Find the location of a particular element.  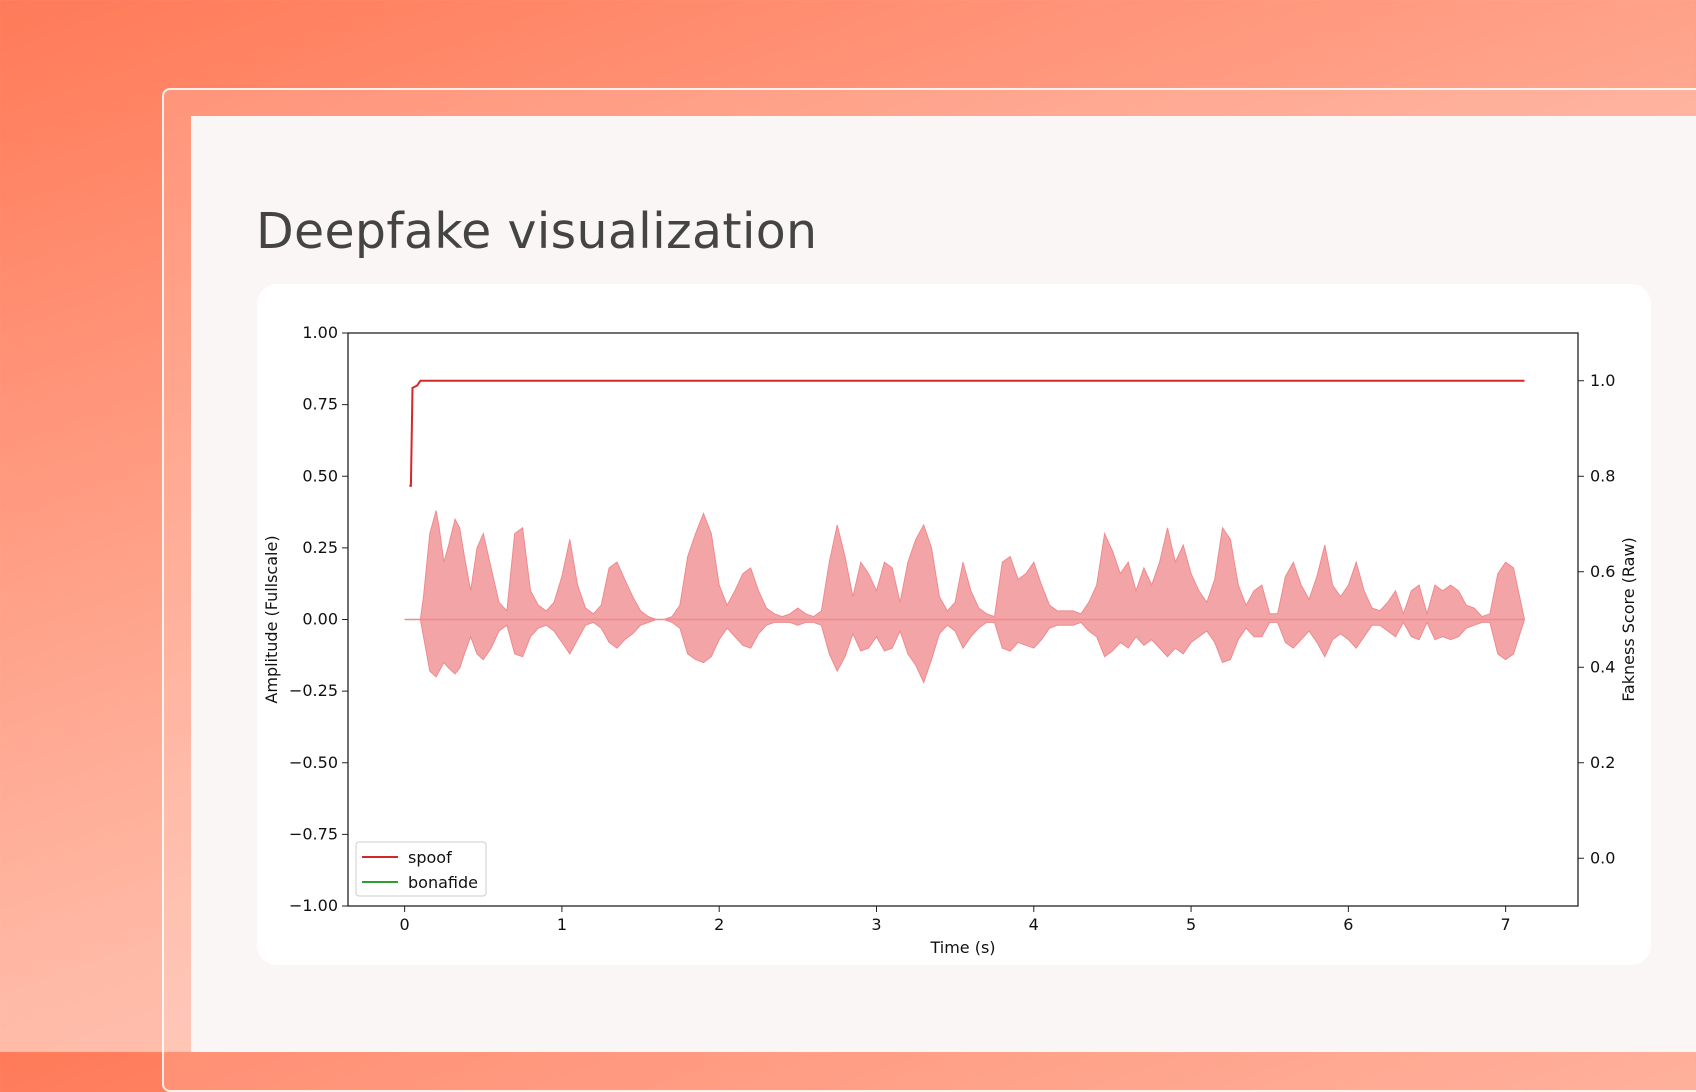

x-tick-label: 3 is located at coordinates (876, 924).